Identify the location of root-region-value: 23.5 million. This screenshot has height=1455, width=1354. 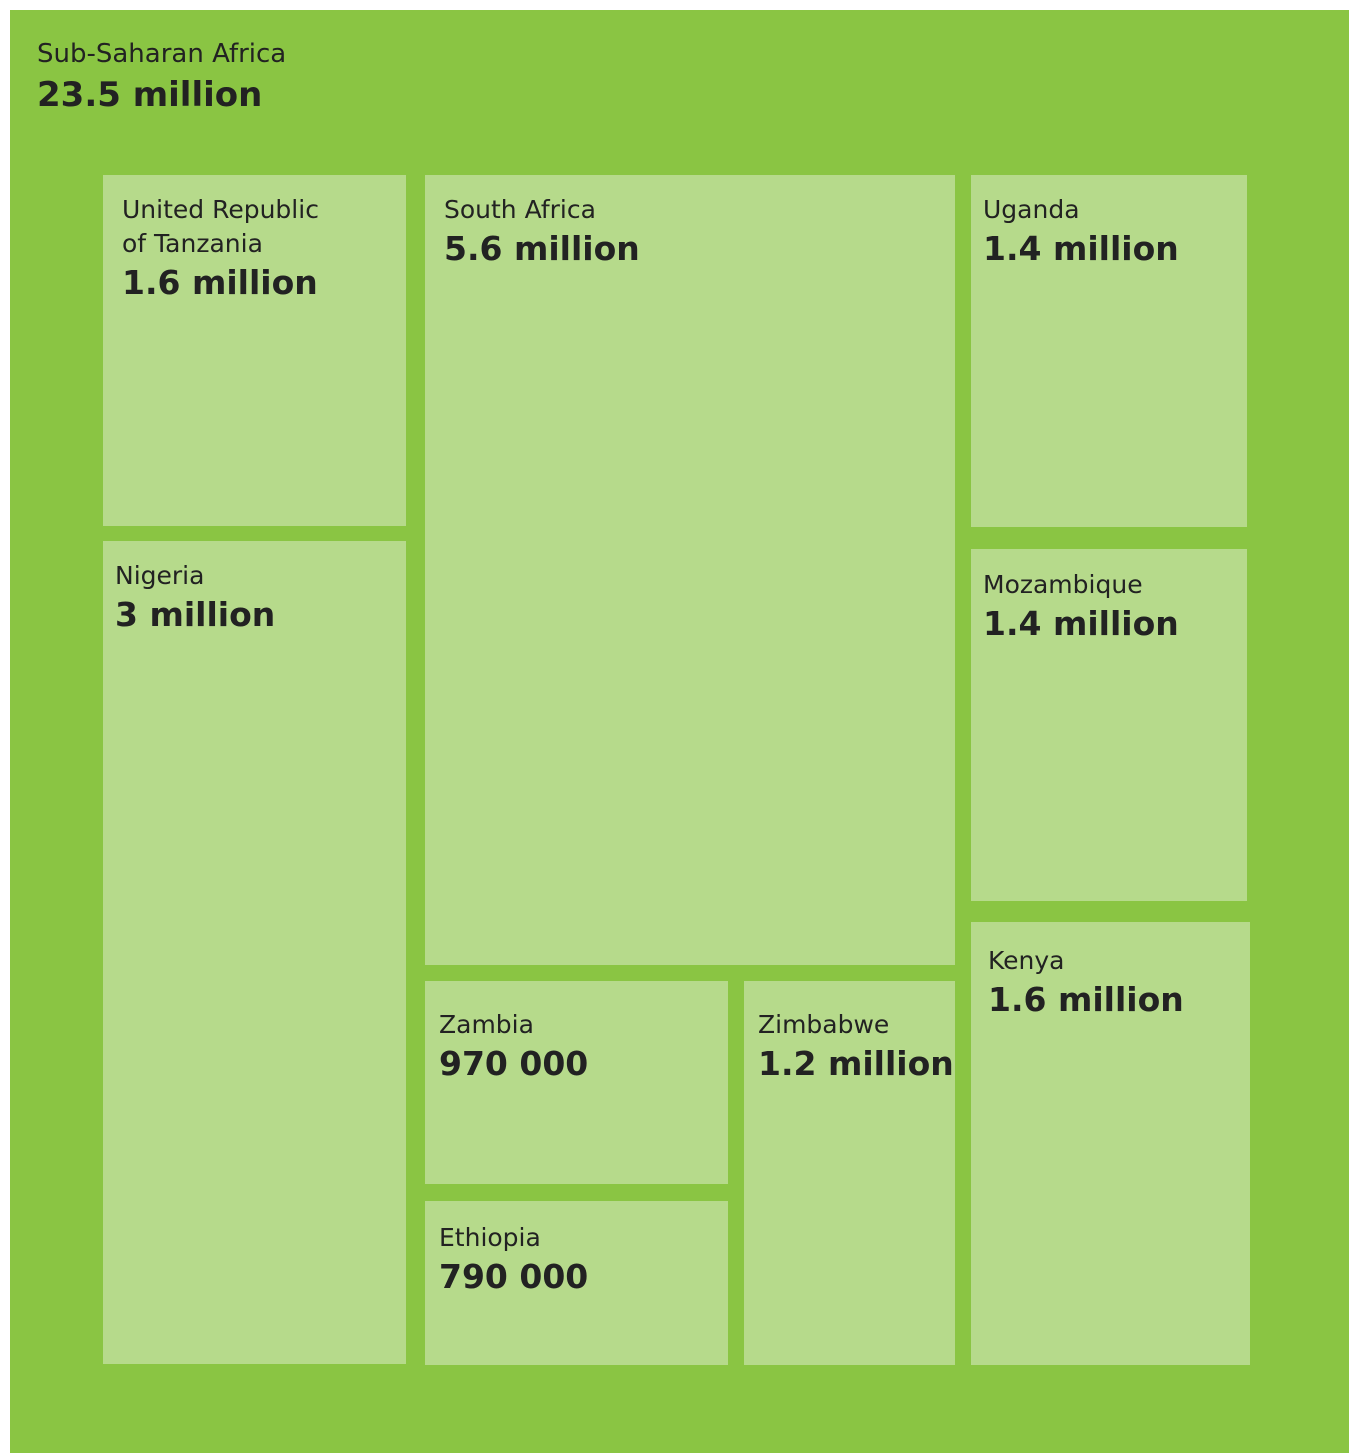
(150, 95).